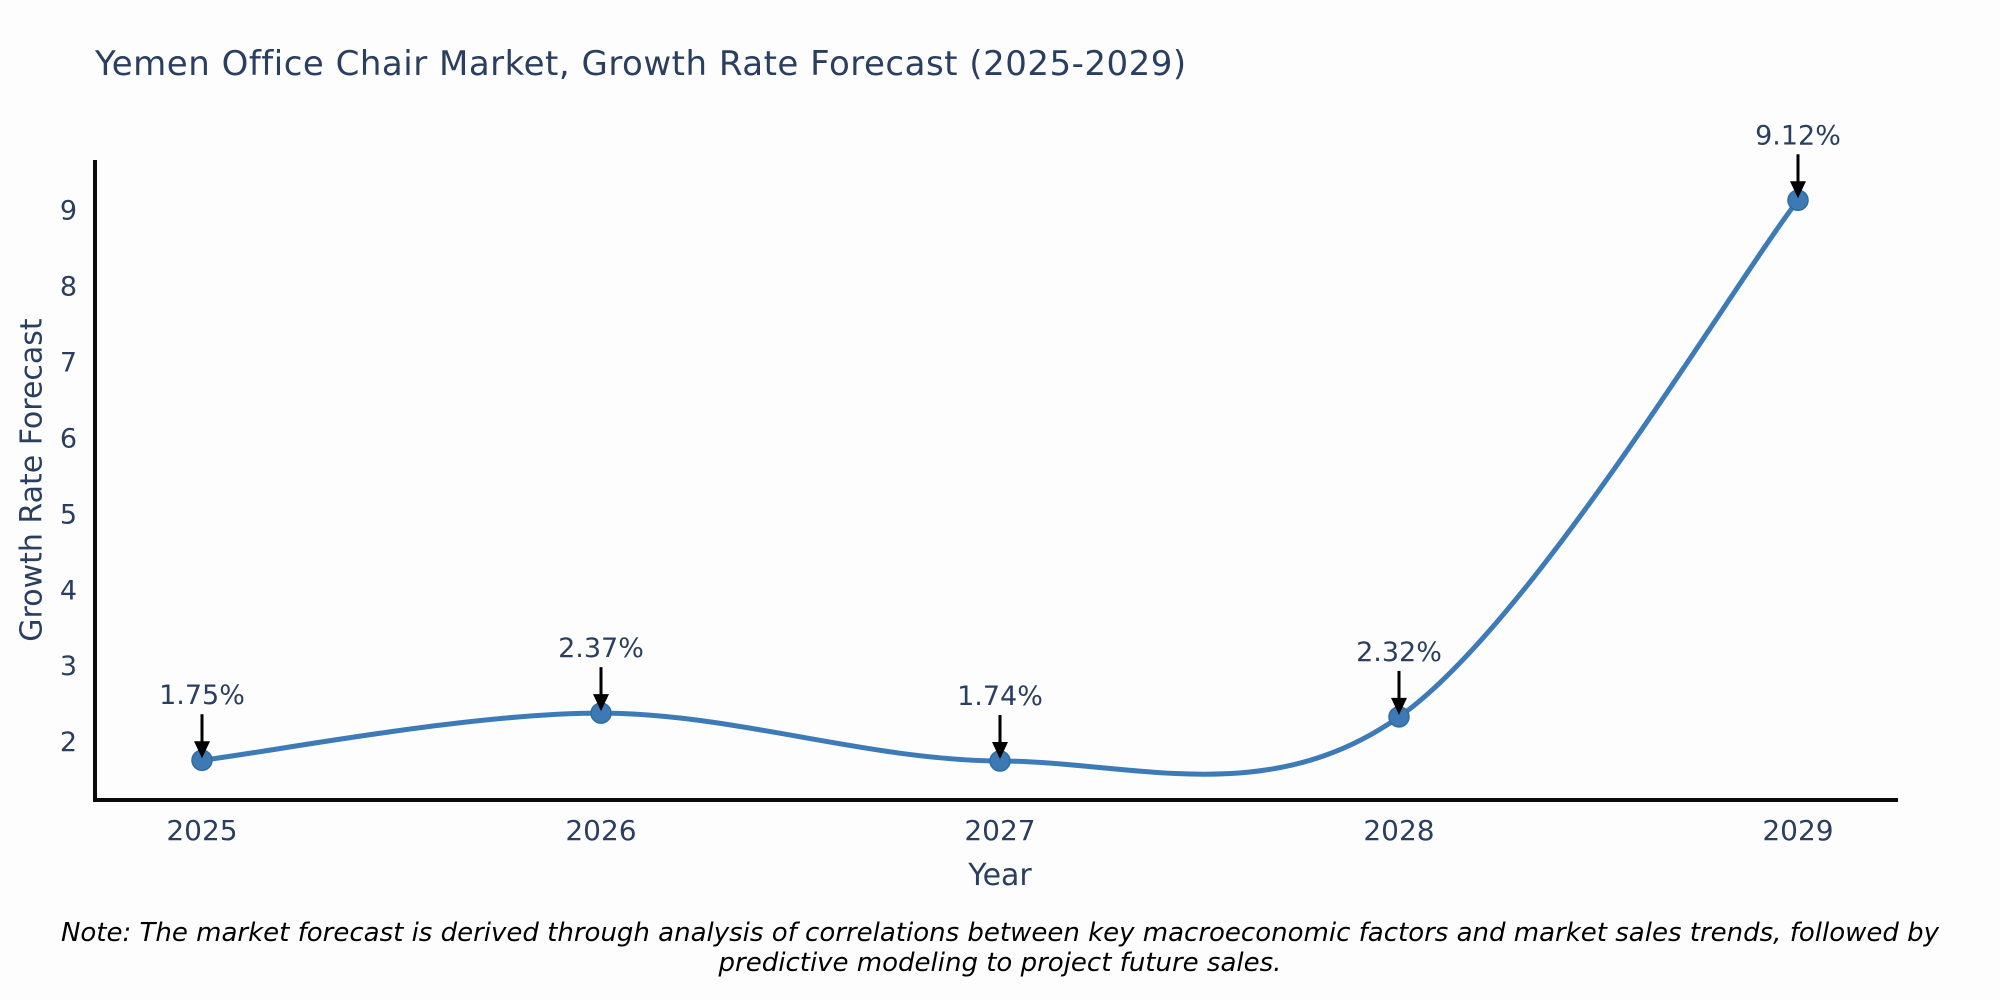 The height and width of the screenshot is (1000, 2000). I want to click on data-point-label: 2.32%, so click(1399, 652).